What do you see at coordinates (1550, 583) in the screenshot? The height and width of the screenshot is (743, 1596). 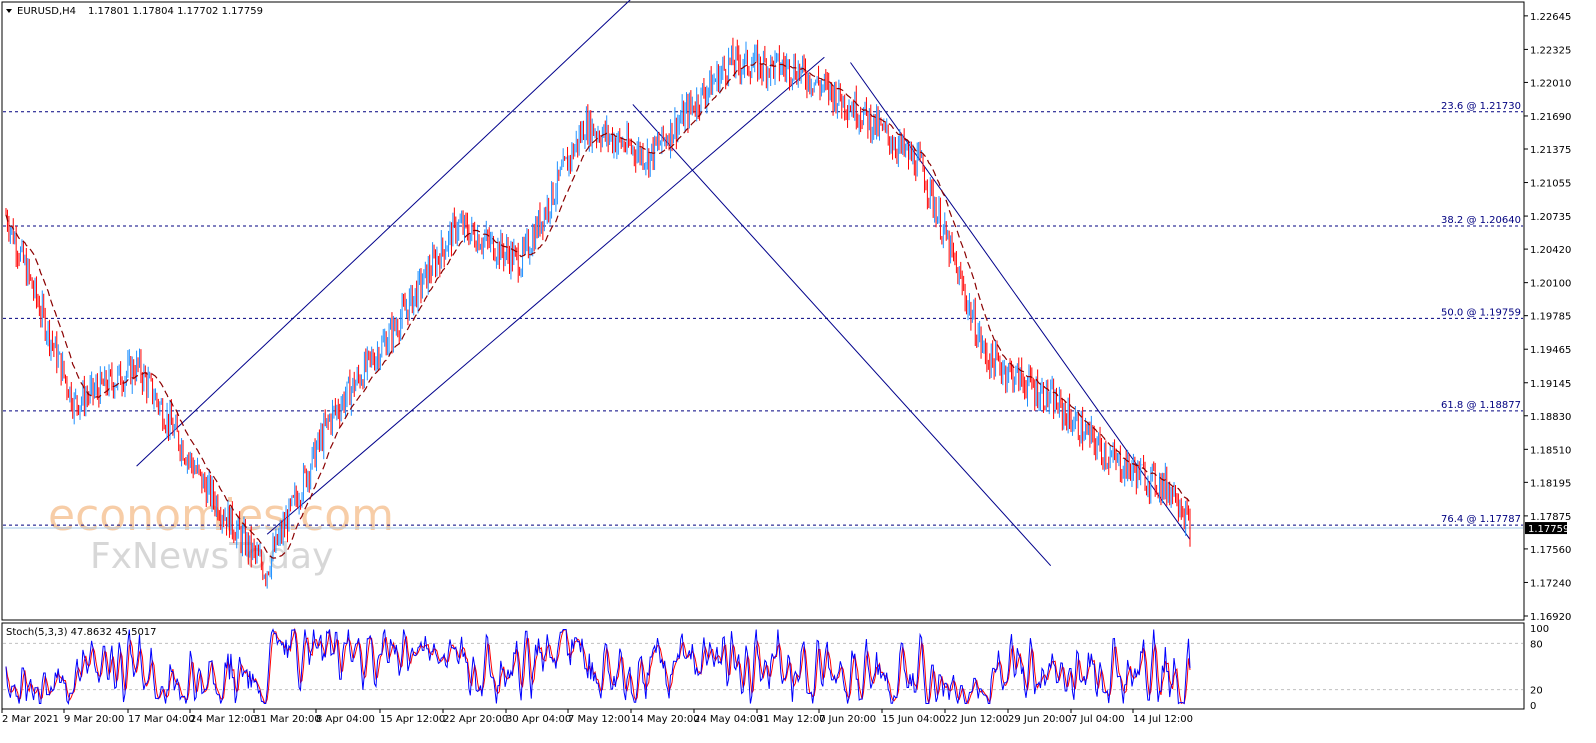 I see `price-tick-label: 1.17240` at bounding box center [1550, 583].